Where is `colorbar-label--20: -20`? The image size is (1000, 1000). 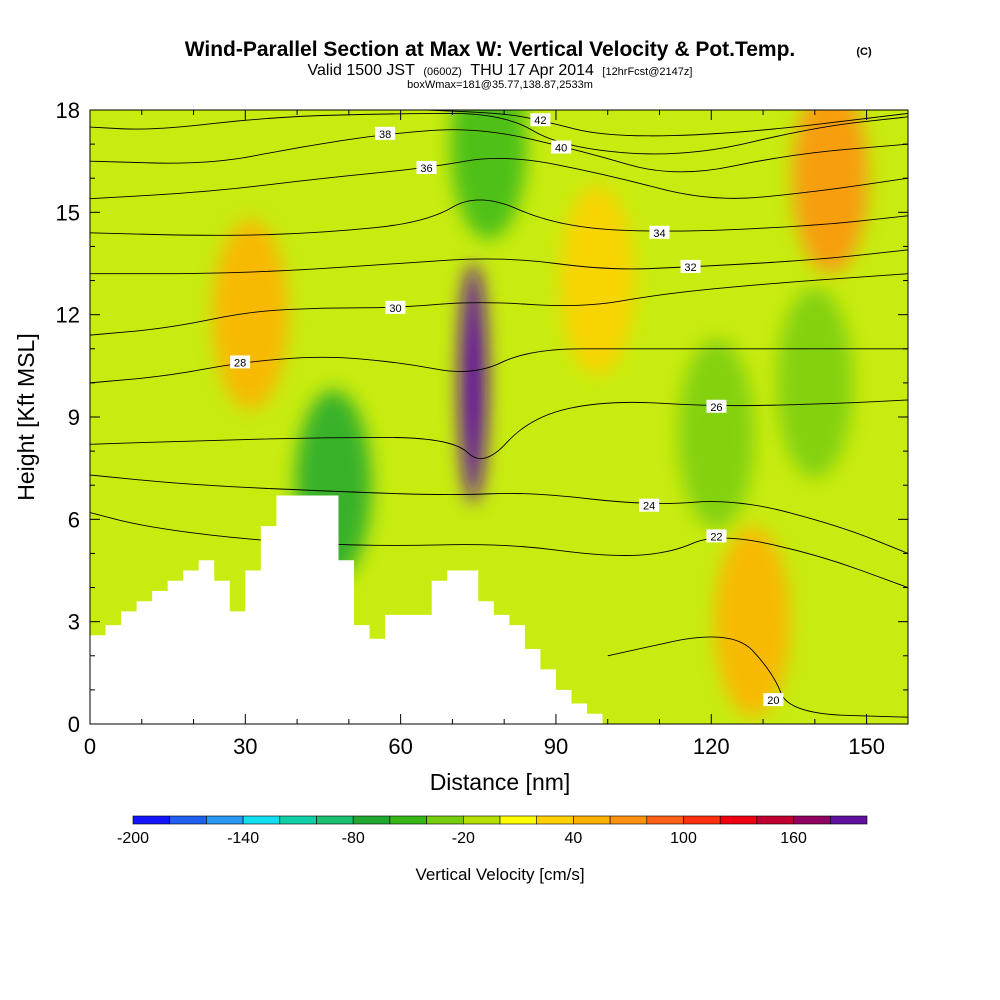 colorbar-label--20: -20 is located at coordinates (463, 838).